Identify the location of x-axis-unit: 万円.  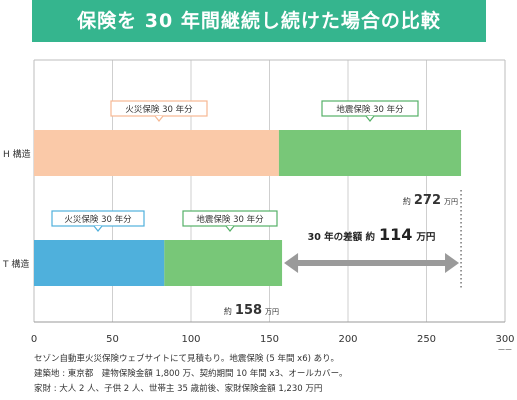
(505, 349).